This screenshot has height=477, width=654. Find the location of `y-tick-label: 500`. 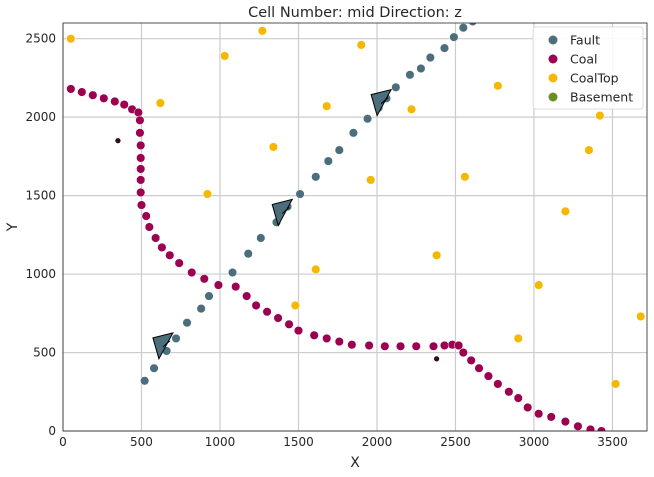

y-tick-label: 500 is located at coordinates (44, 353).